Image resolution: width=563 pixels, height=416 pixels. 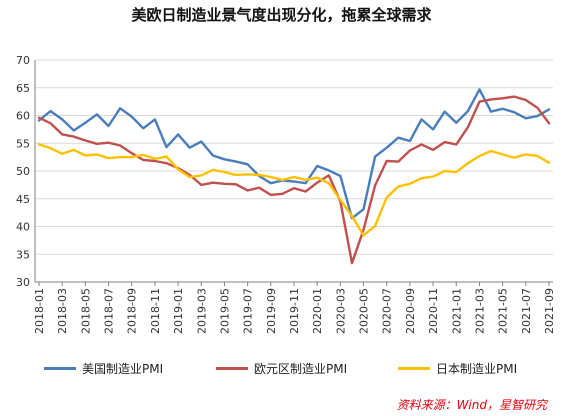 What do you see at coordinates (23, 254) in the screenshot?
I see `y-tick-label-35: 35` at bounding box center [23, 254].